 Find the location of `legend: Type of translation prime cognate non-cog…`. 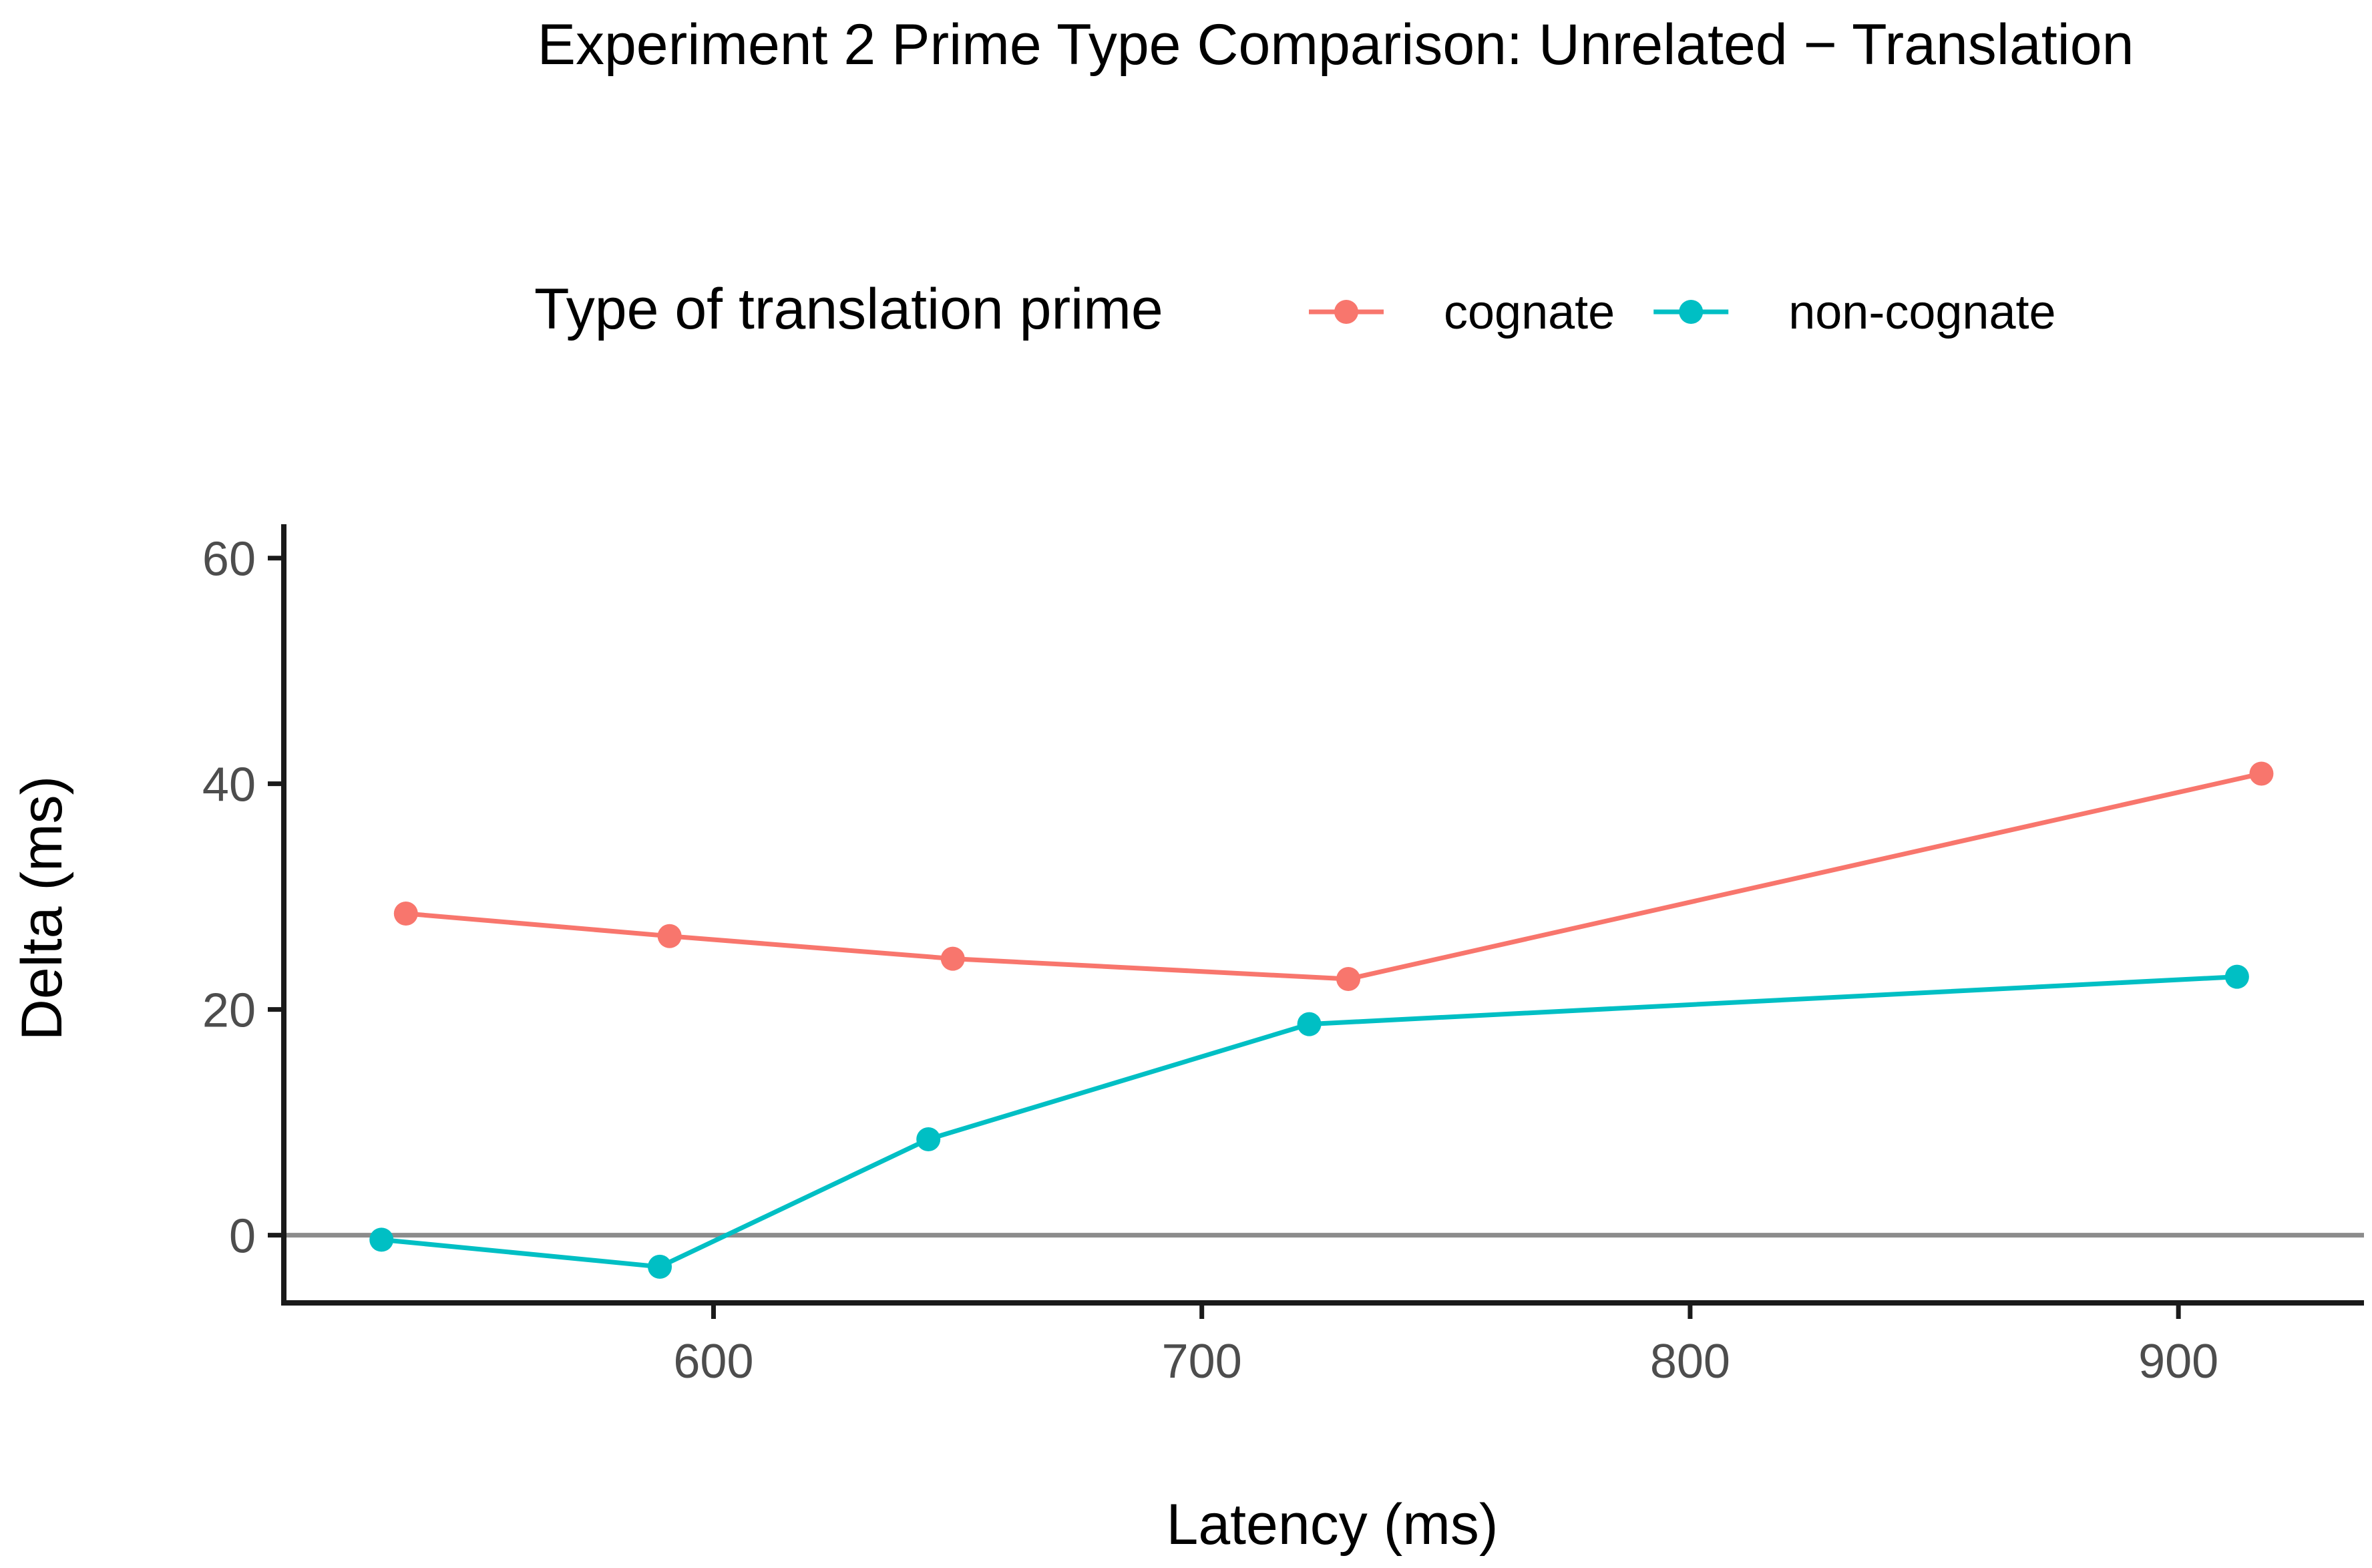

legend: Type of translation prime cognate non-cog… is located at coordinates (1295, 309).